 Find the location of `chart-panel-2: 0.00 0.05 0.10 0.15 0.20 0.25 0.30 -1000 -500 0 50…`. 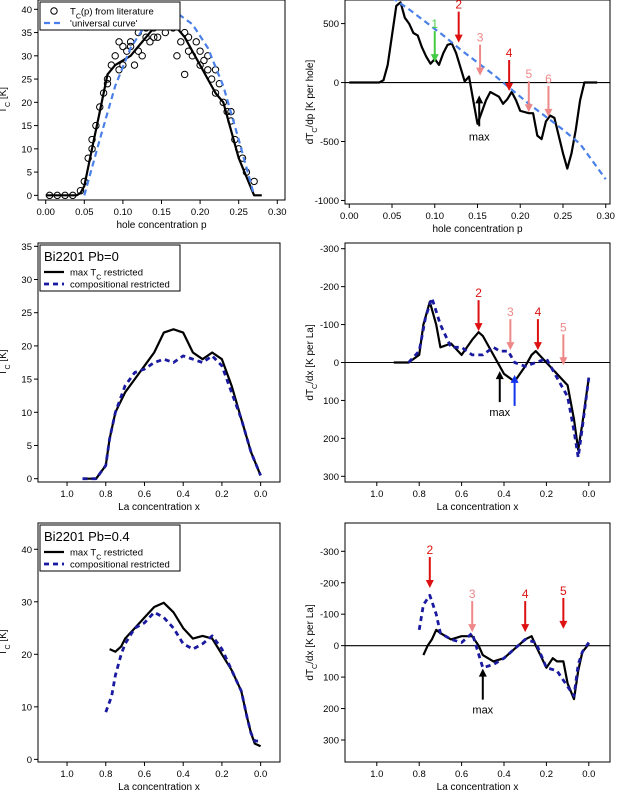

chart-panel-2: 0.00 0.05 0.10 0.15 0.20 0.25 0.30 -1000 -500 0 50… is located at coordinates (460, 117).